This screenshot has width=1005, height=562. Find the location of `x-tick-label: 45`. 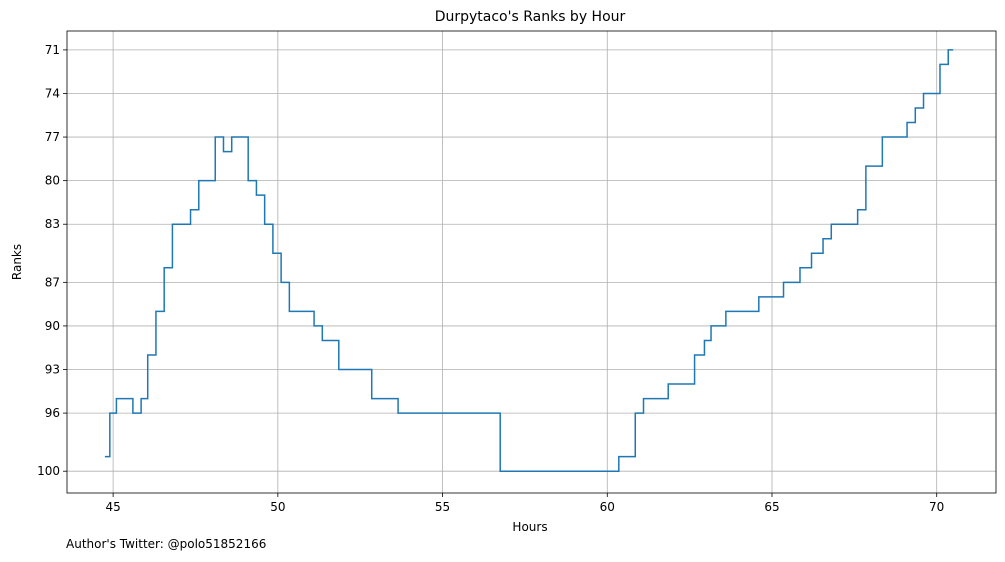

x-tick-label: 45 is located at coordinates (112, 507).